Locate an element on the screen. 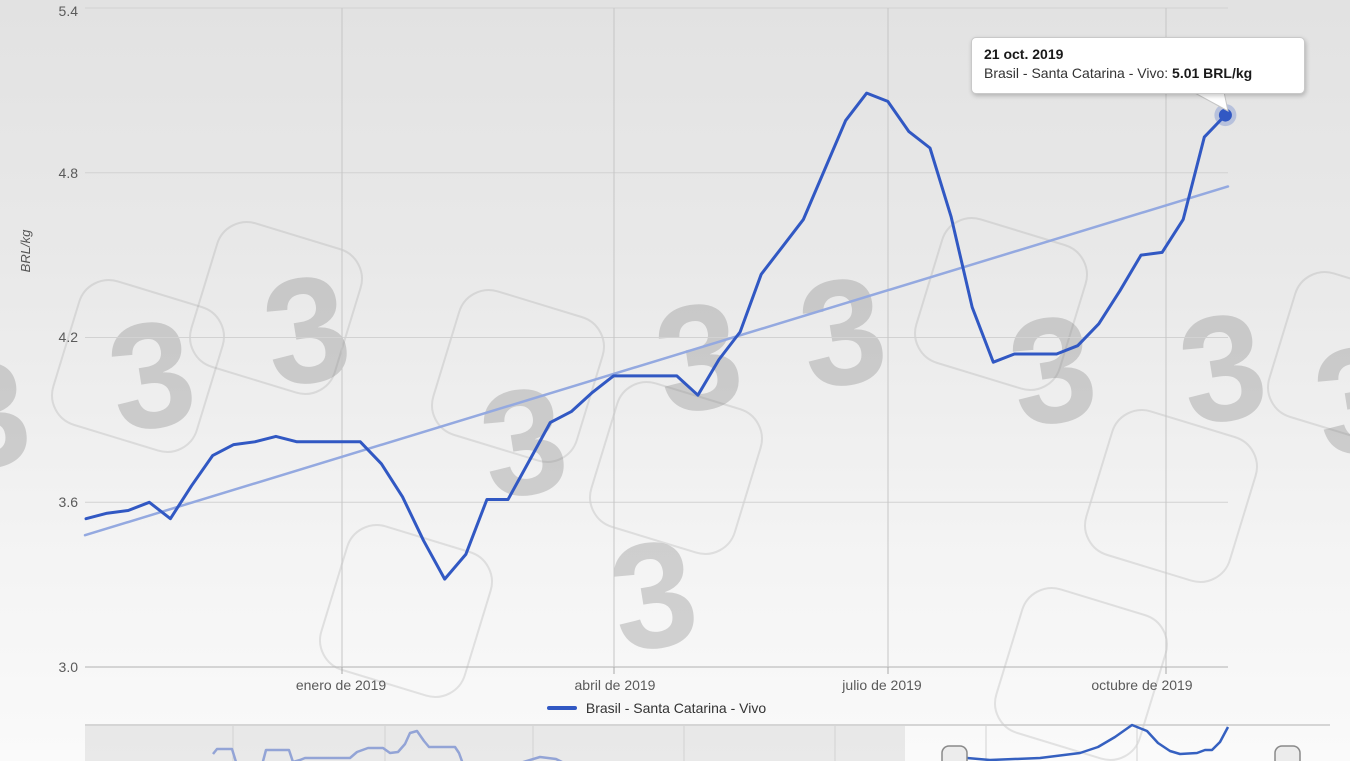 The width and height of the screenshot is (1350, 761). y-tick-label: 5.4 is located at coordinates (68, 11).